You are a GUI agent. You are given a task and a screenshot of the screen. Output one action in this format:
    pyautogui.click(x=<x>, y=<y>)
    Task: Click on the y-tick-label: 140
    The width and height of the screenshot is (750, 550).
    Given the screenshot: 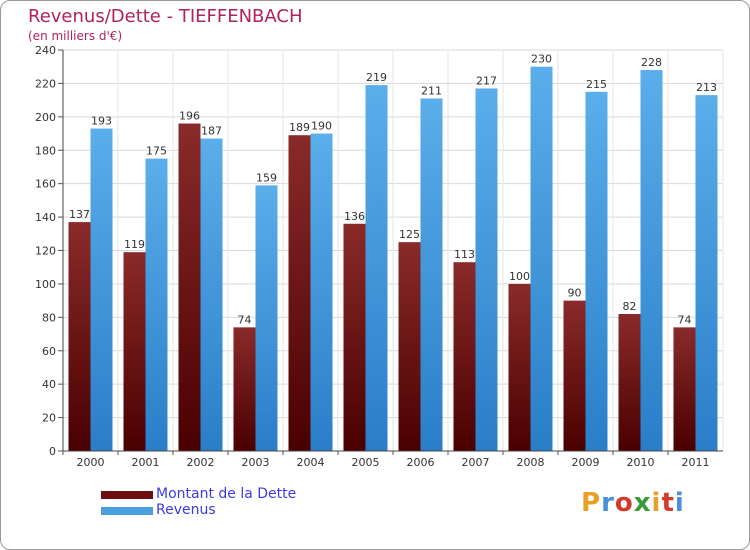 What is the action you would take?
    pyautogui.click(x=45, y=217)
    